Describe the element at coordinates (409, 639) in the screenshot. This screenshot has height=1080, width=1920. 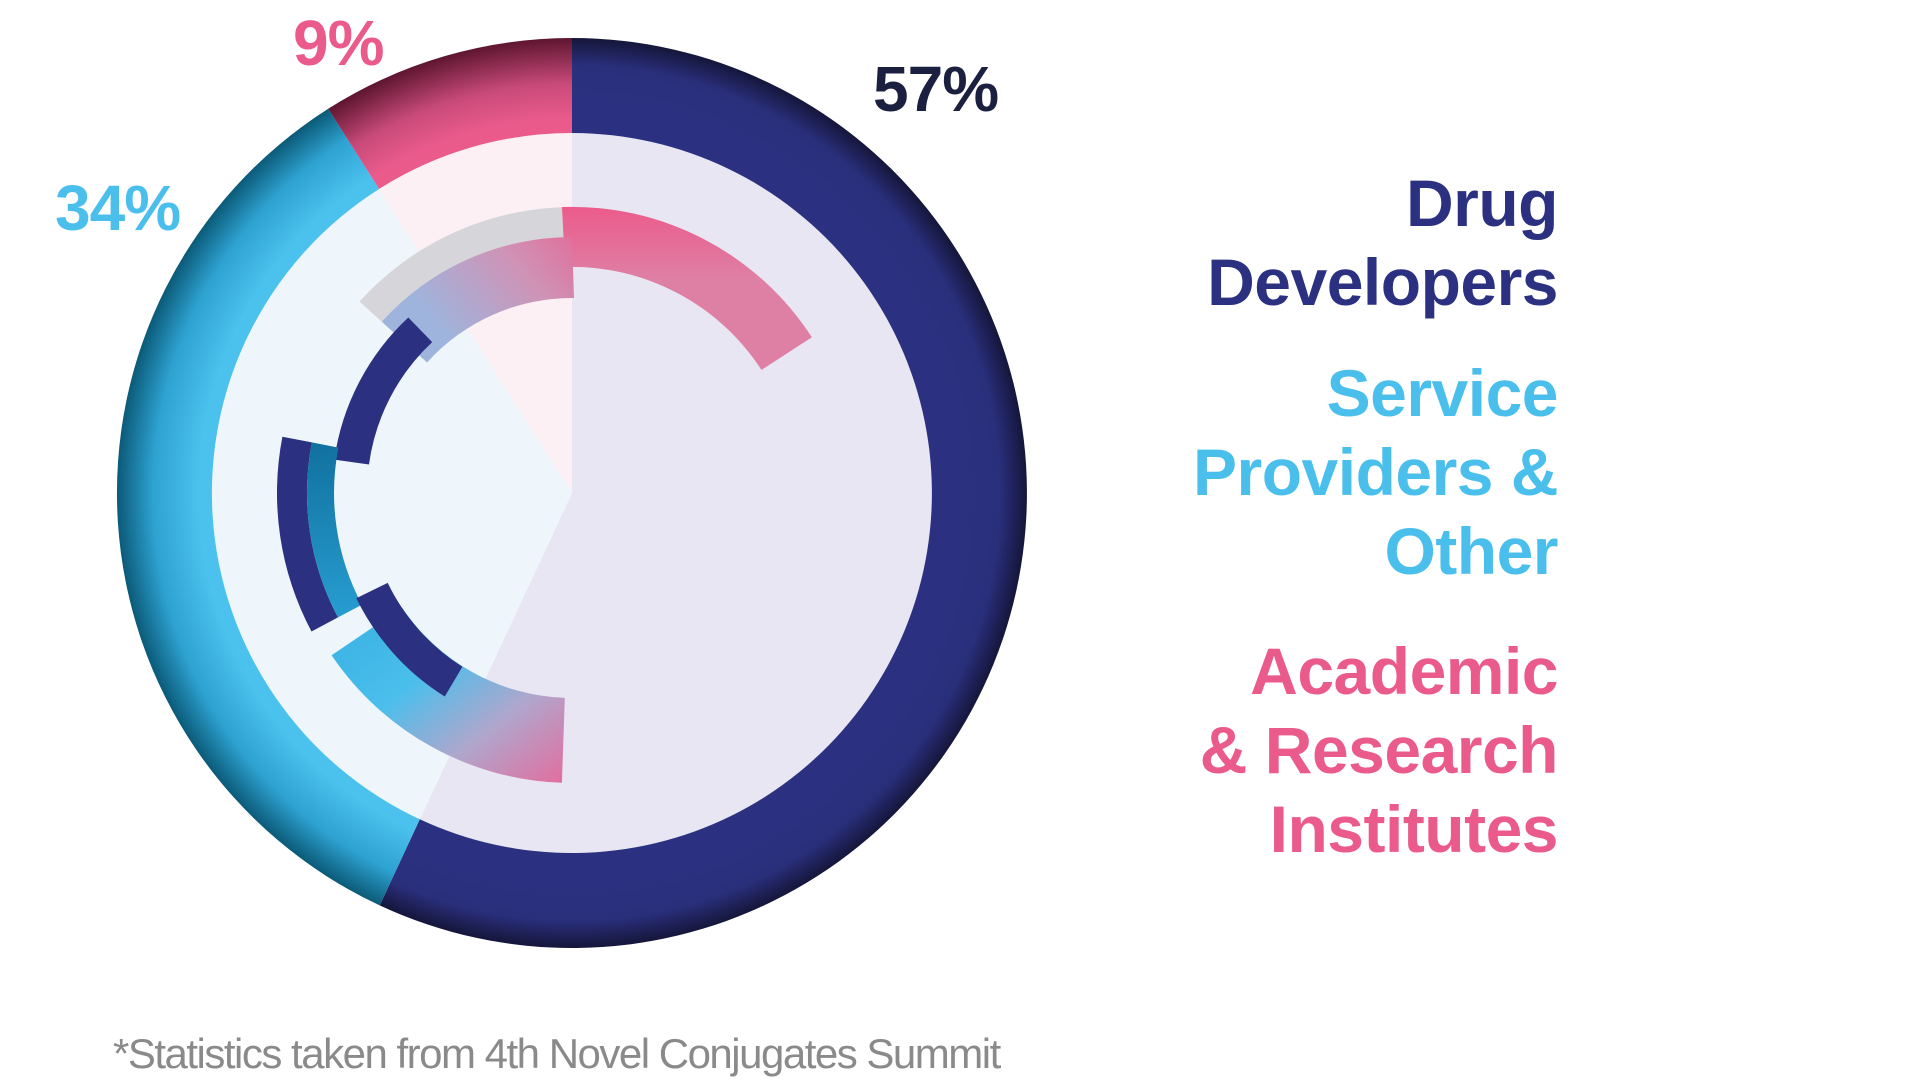
I see `arc-navy-lower` at that location.